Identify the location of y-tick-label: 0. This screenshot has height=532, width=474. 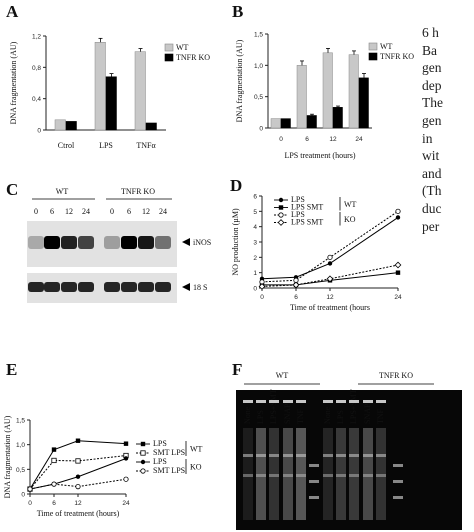
(261, 129).